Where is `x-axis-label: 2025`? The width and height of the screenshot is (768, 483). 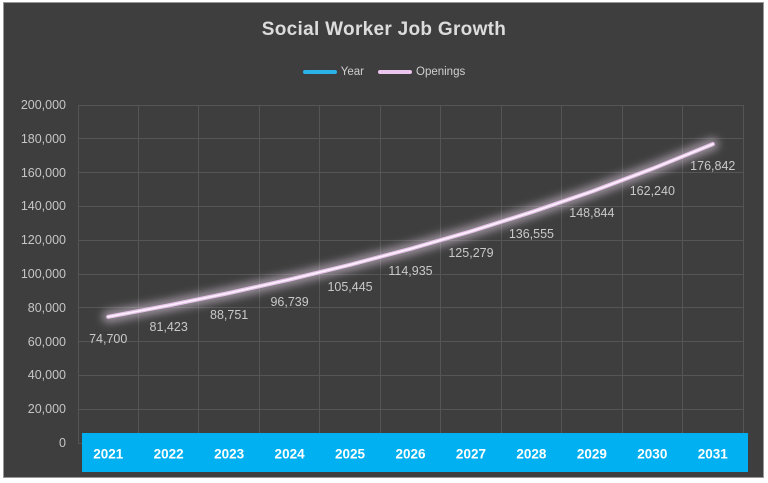
x-axis-label: 2025 is located at coordinates (350, 453).